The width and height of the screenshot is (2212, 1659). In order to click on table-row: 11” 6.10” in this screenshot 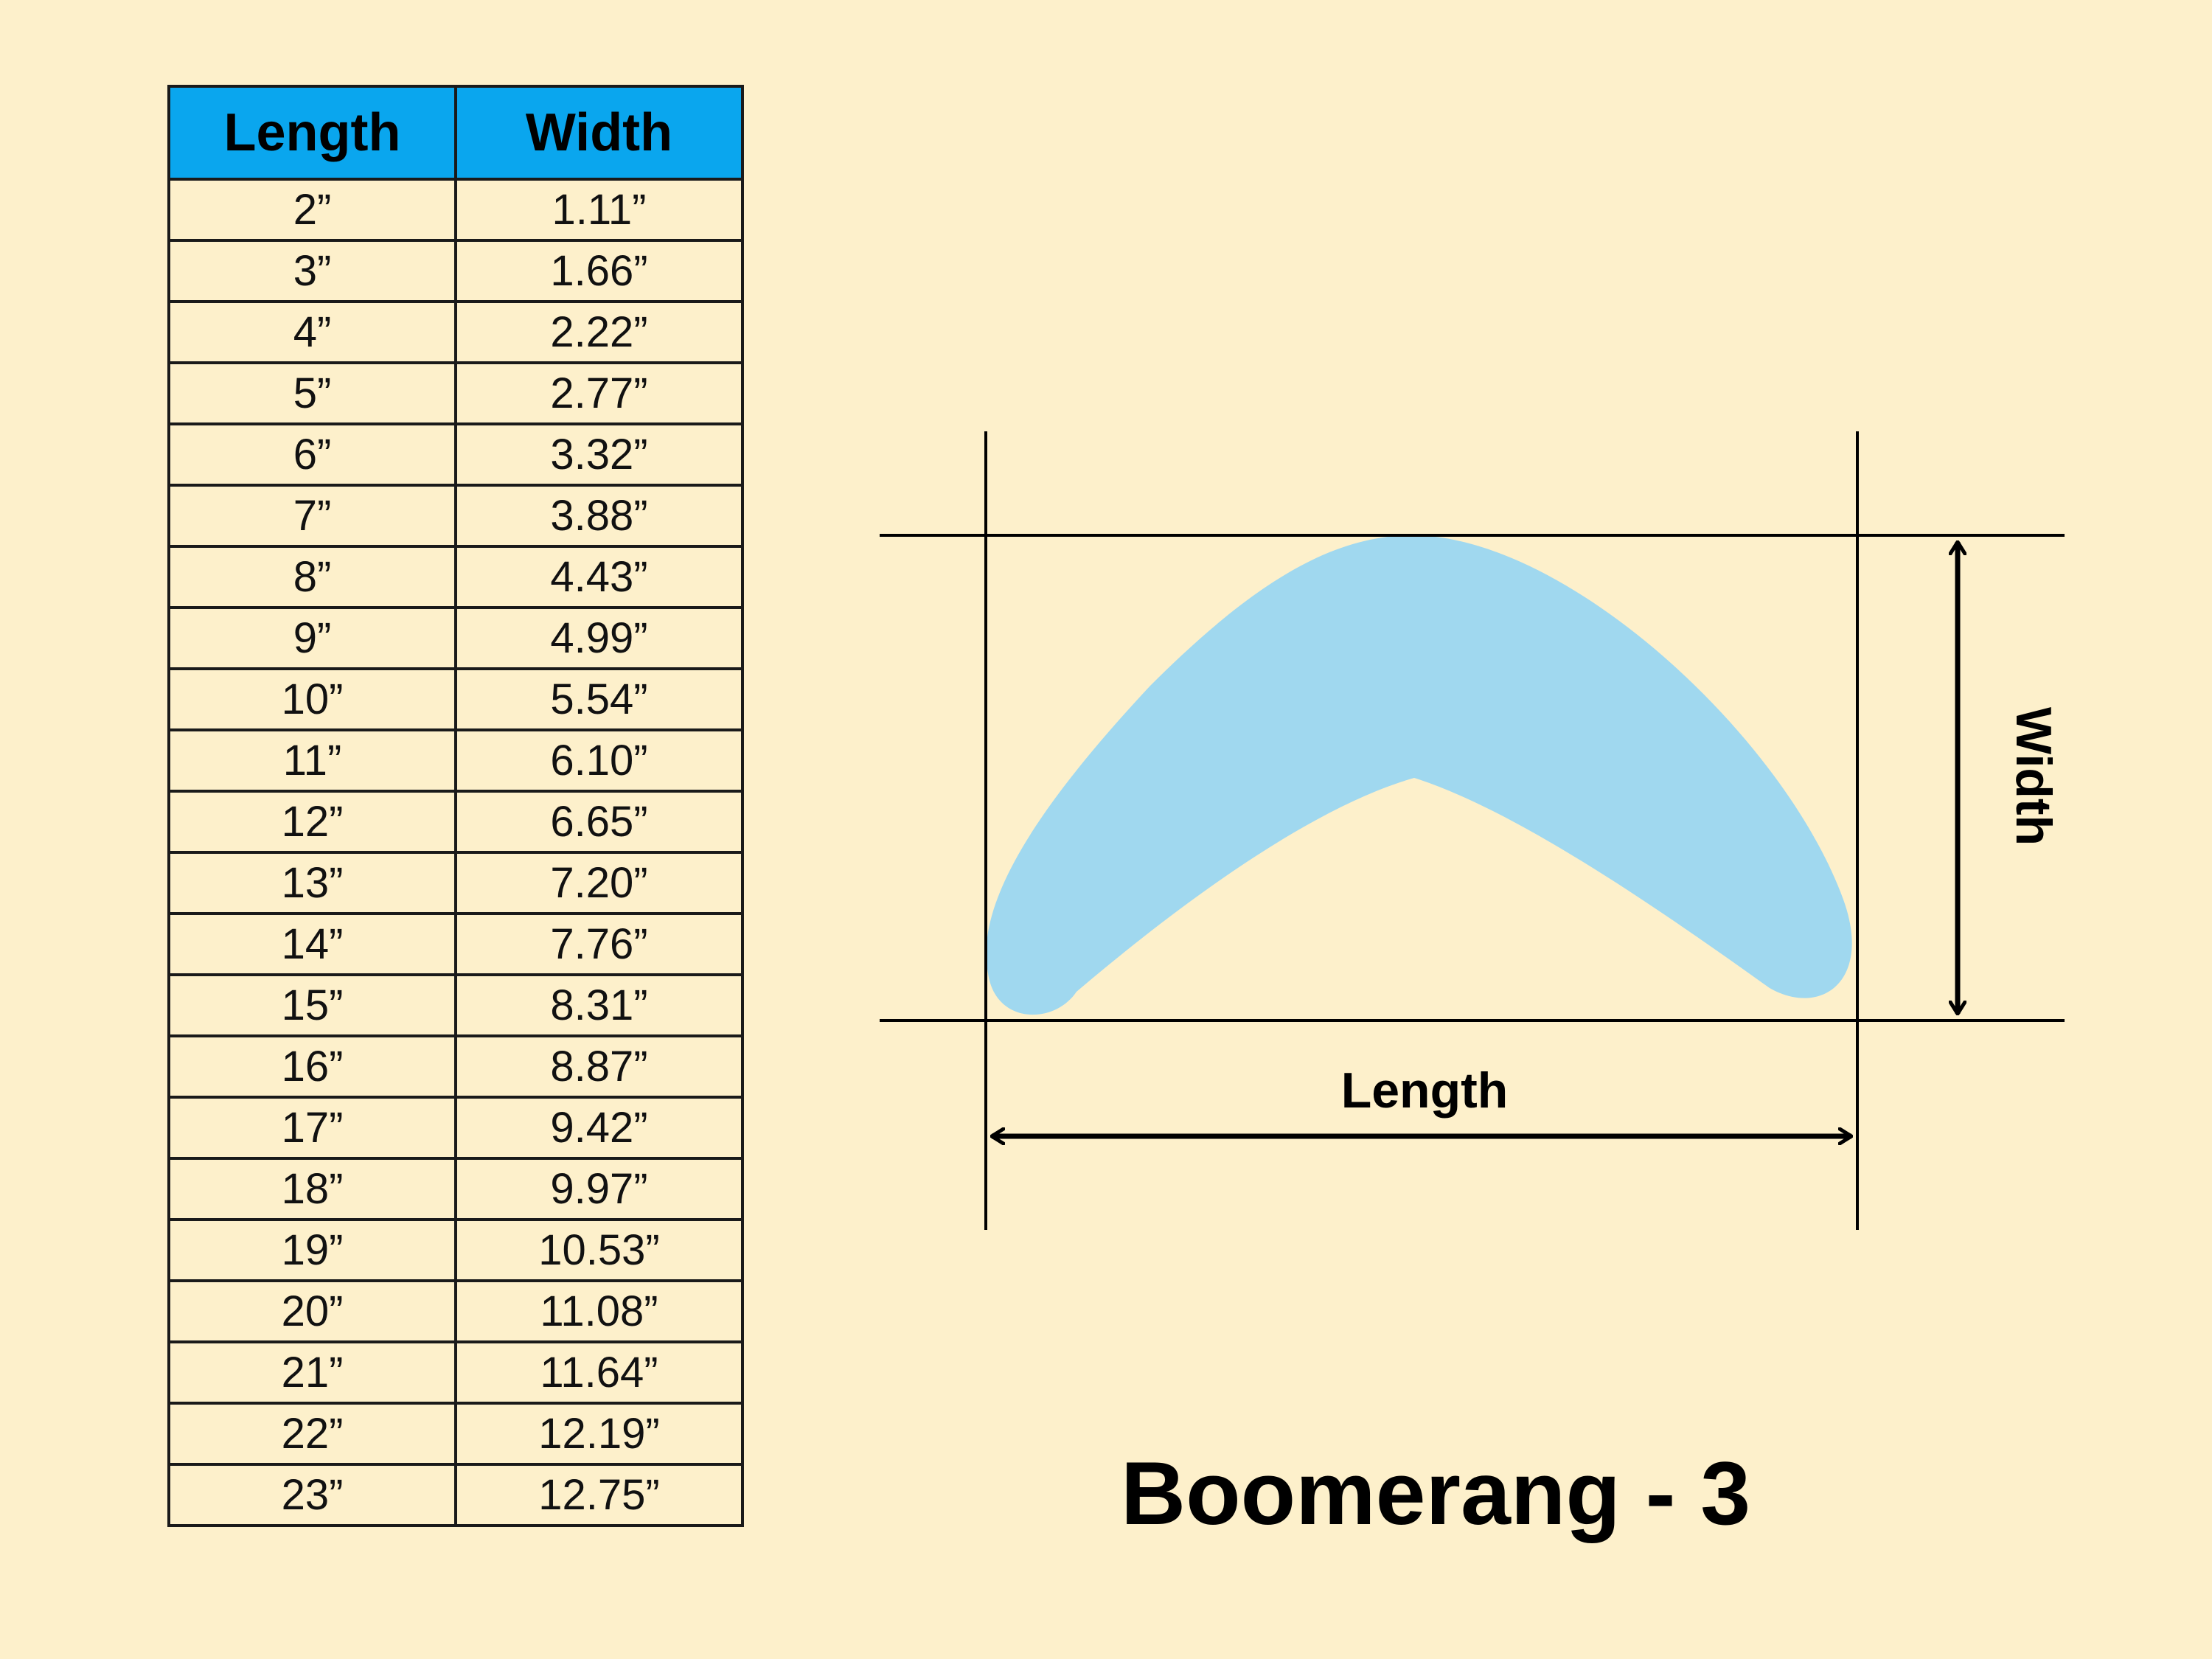, I will do `click(455, 760)`.